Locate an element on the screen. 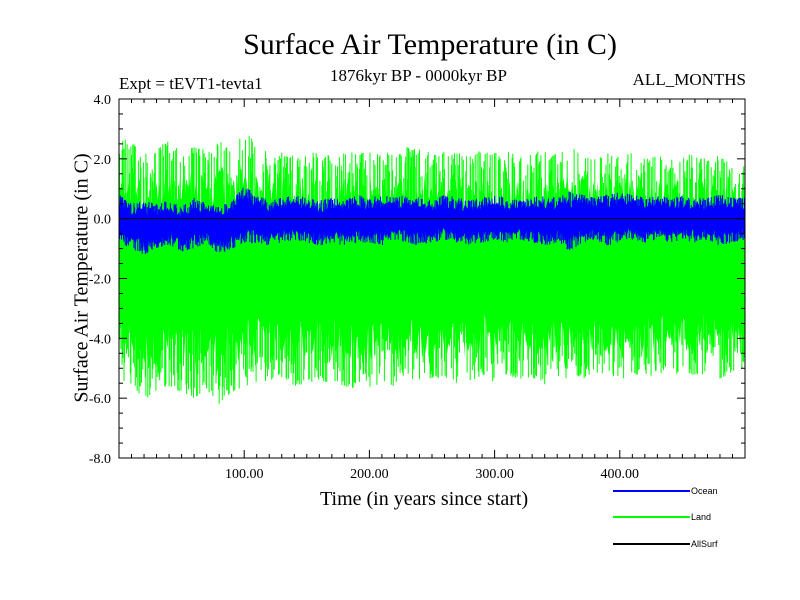 The height and width of the screenshot is (600, 800). legend: Ocean Land AllSurf is located at coordinates (665, 517).